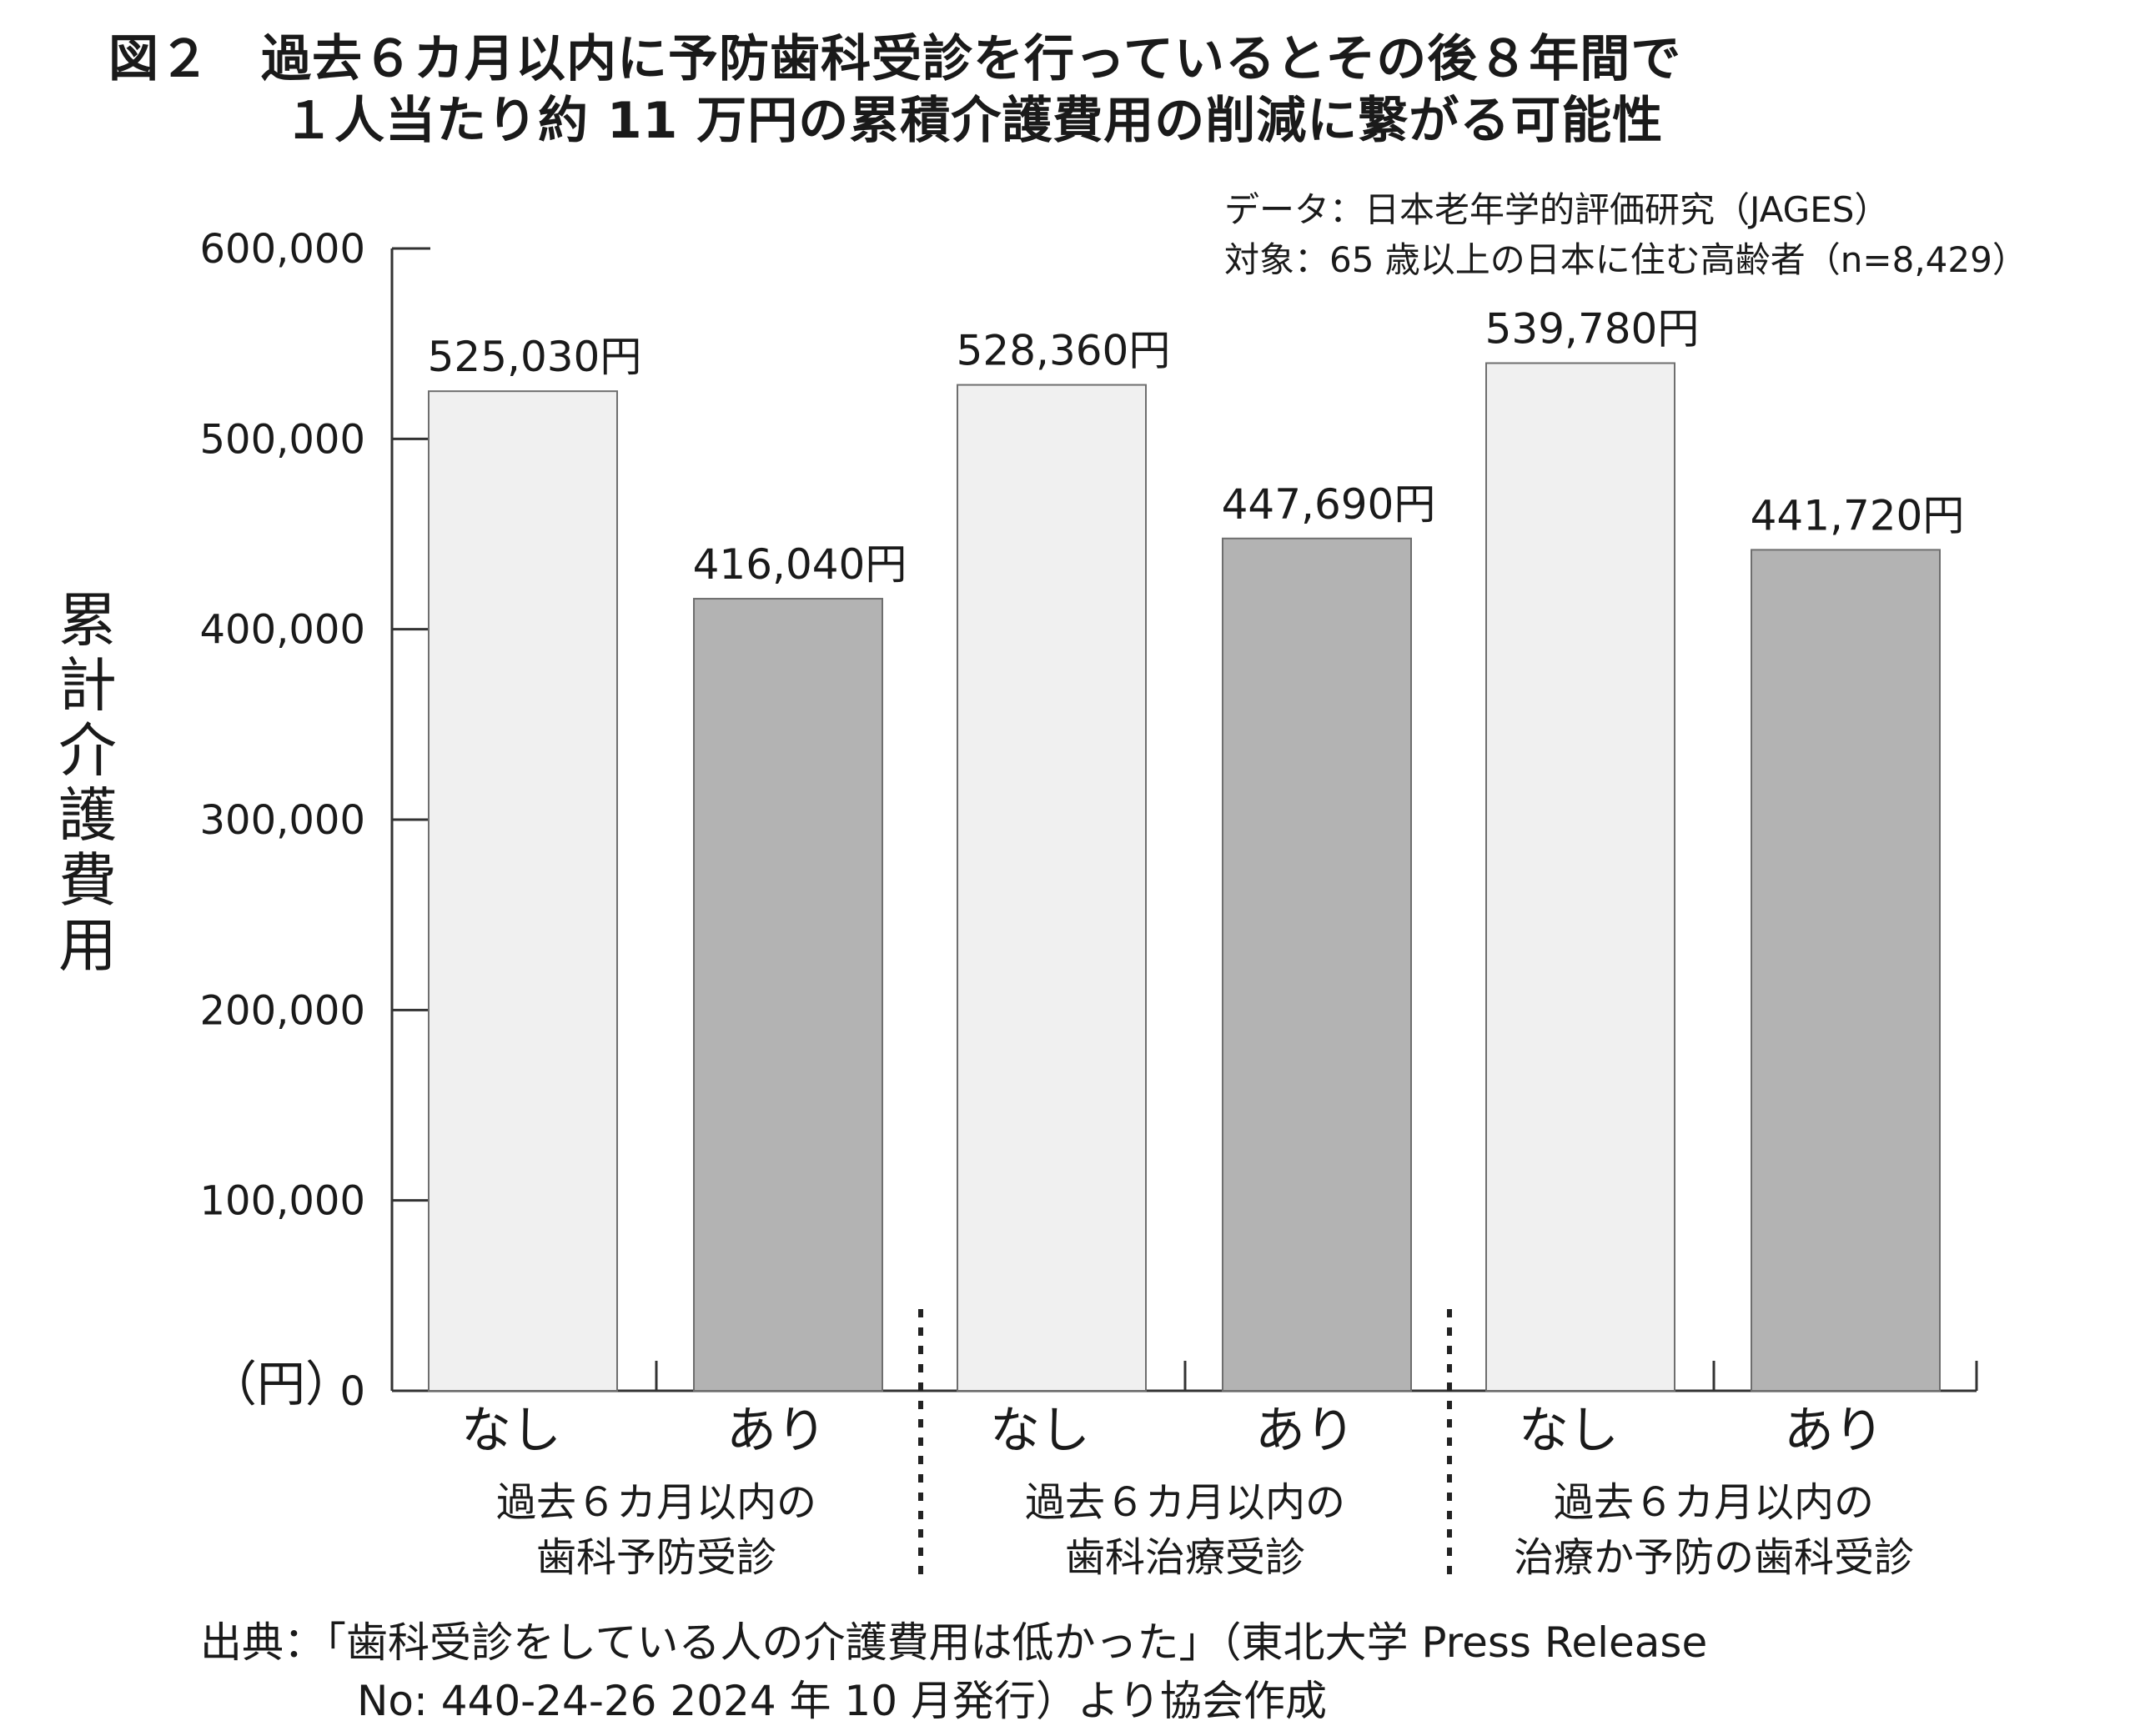  I want to click on bar-value-label: 447,690円, so click(1329, 504).